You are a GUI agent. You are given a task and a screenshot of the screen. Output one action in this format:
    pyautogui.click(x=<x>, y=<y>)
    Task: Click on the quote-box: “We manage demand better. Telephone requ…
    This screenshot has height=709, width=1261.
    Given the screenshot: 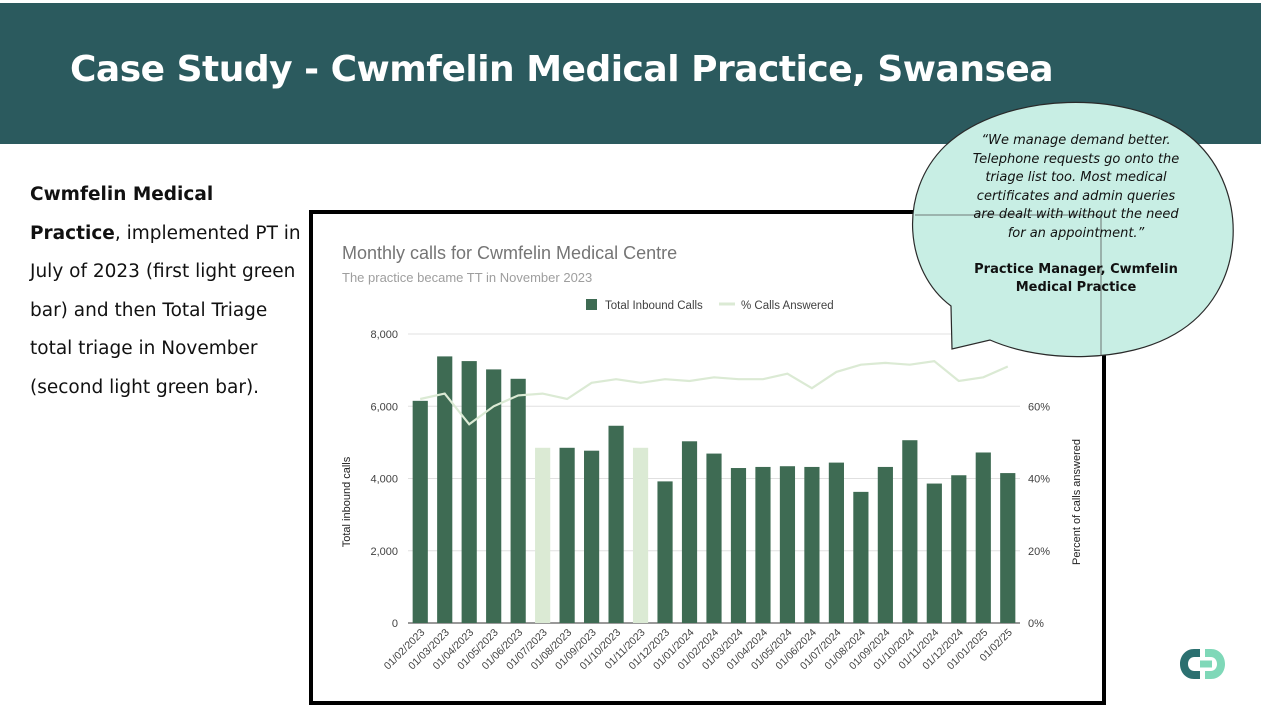 What is the action you would take?
    pyautogui.click(x=1076, y=214)
    